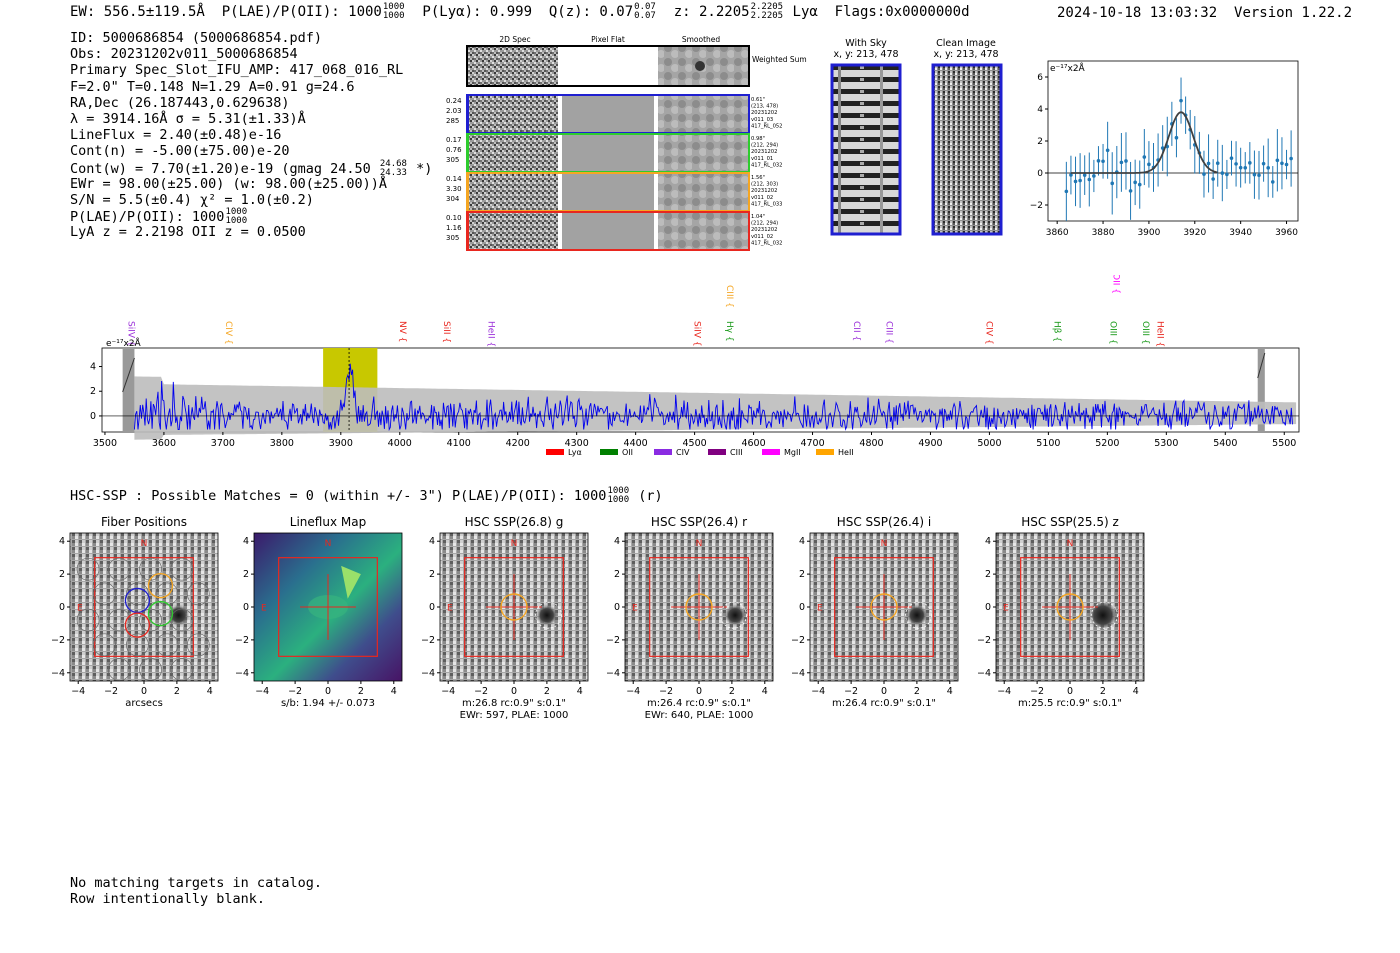 The height and width of the screenshot is (953, 1400). Describe the element at coordinates (242, 640) in the screenshot. I see `stamp-ylabel-1-1: −2` at that location.